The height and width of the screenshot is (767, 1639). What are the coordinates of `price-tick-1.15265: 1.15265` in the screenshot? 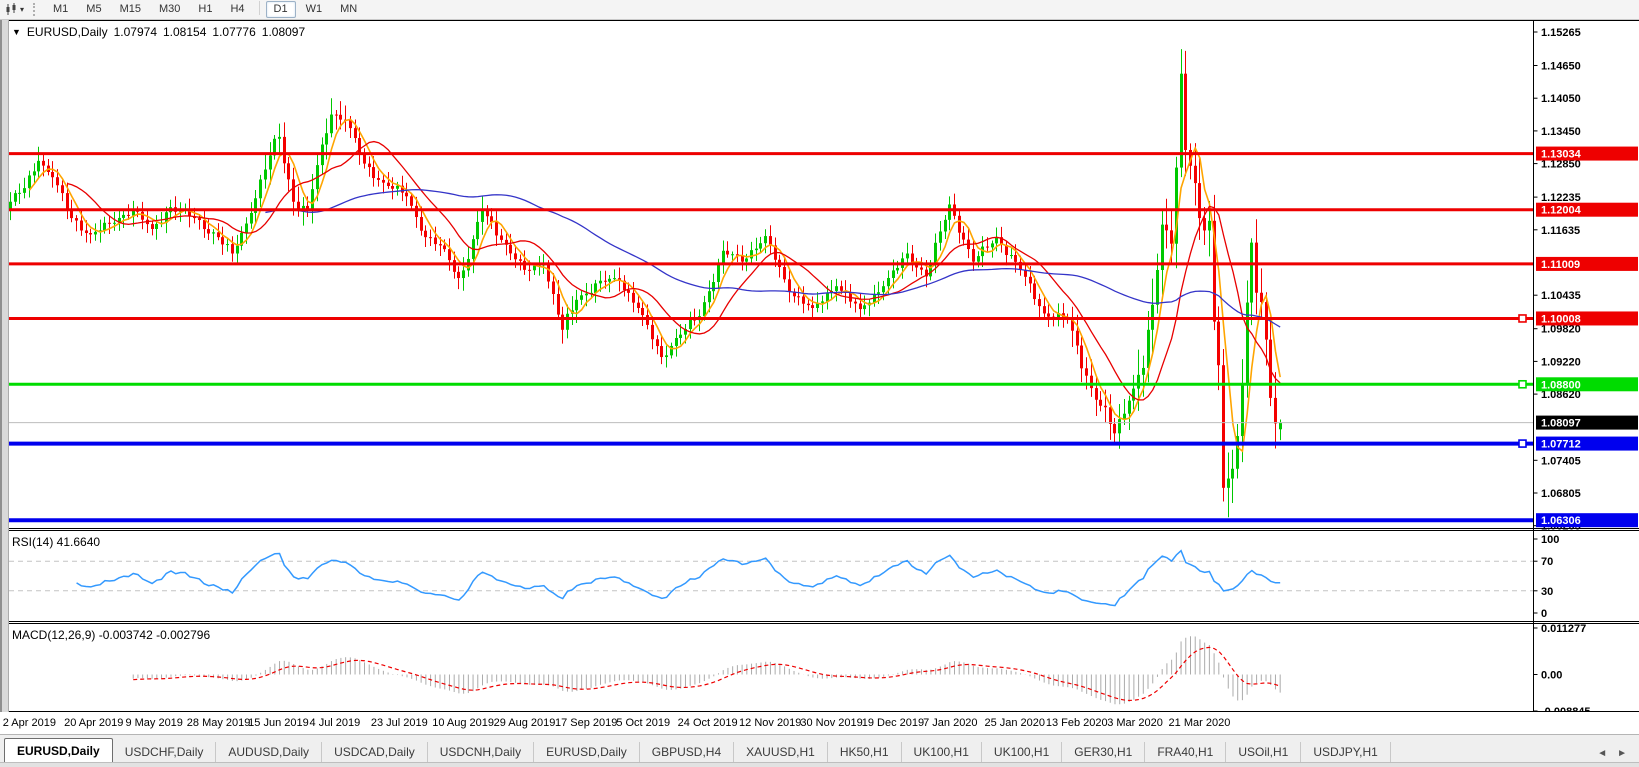 It's located at (1561, 33).